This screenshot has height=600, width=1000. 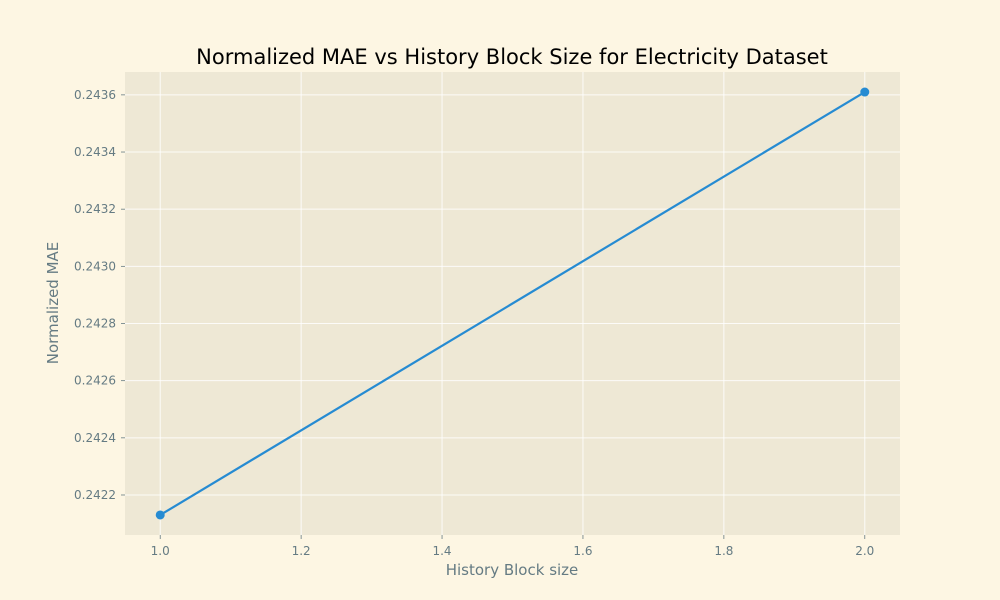 I want to click on x-tick-label: 2.0, so click(x=864, y=551).